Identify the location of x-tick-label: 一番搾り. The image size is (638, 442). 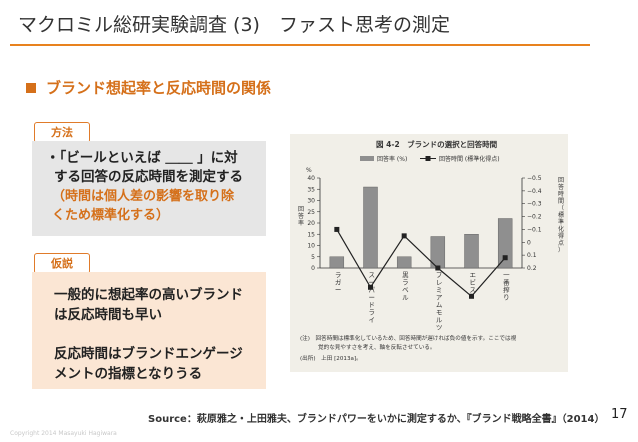
(506, 286).